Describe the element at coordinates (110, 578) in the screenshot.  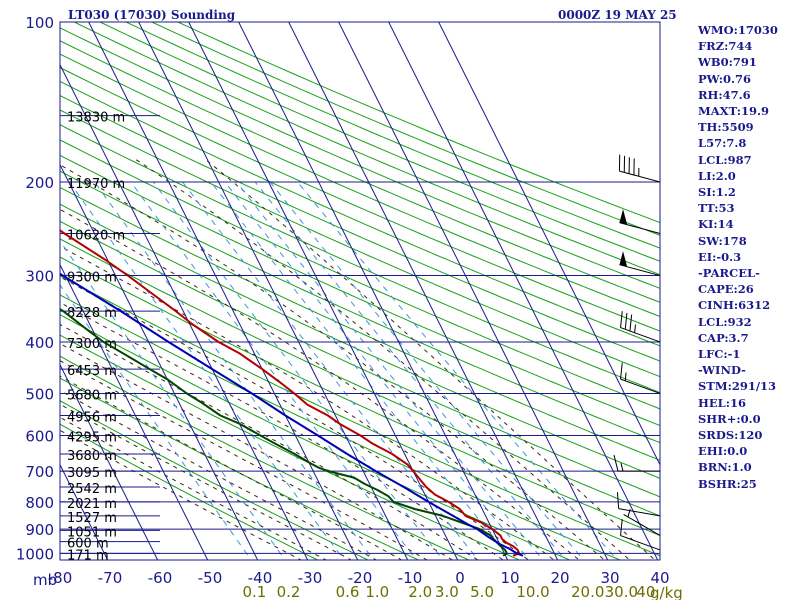
I see `temperature-tick-label: -70` at that location.